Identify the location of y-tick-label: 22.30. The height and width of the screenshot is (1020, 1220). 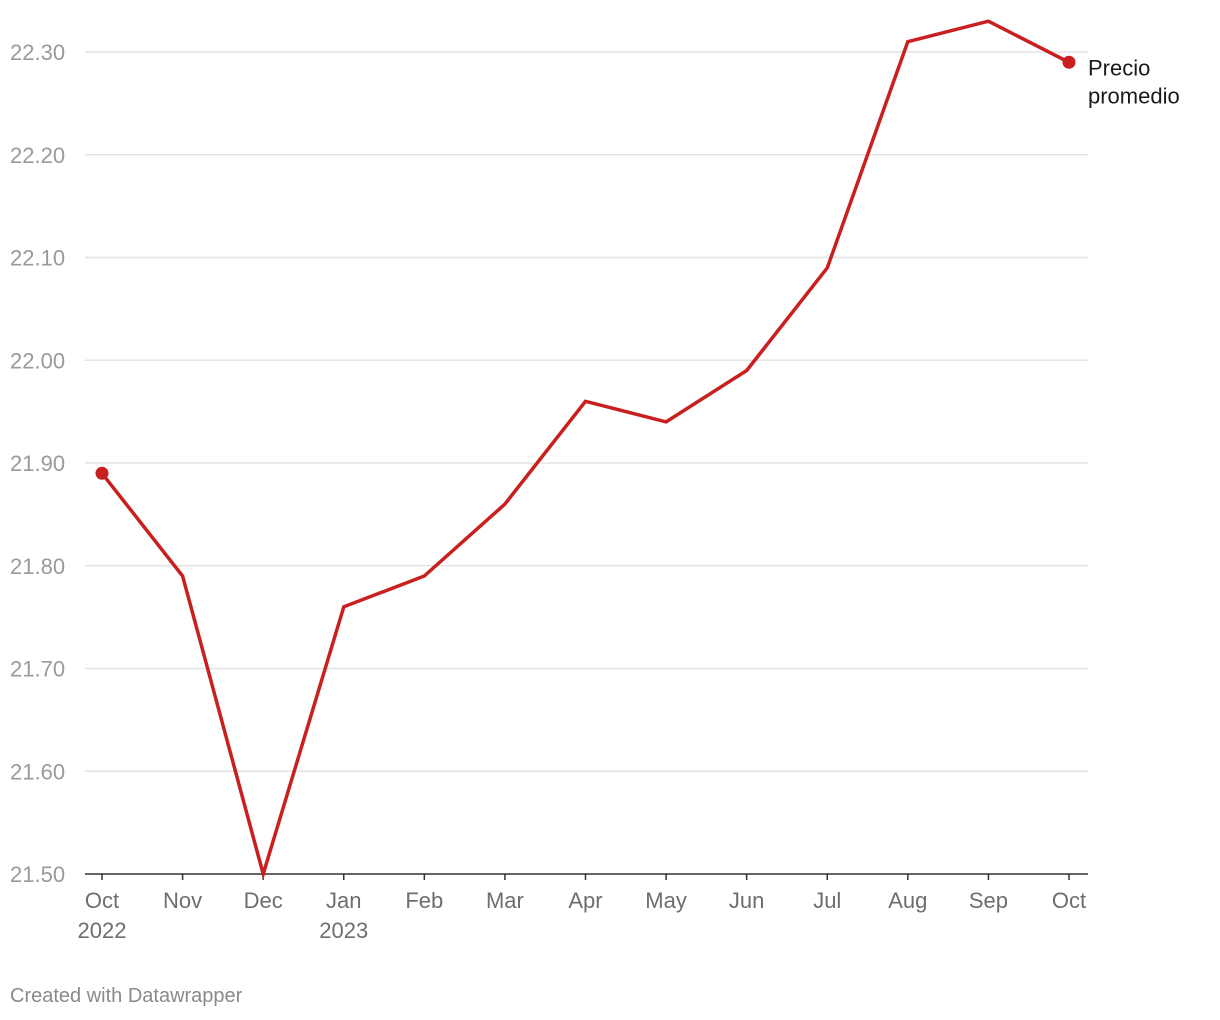
(37, 52).